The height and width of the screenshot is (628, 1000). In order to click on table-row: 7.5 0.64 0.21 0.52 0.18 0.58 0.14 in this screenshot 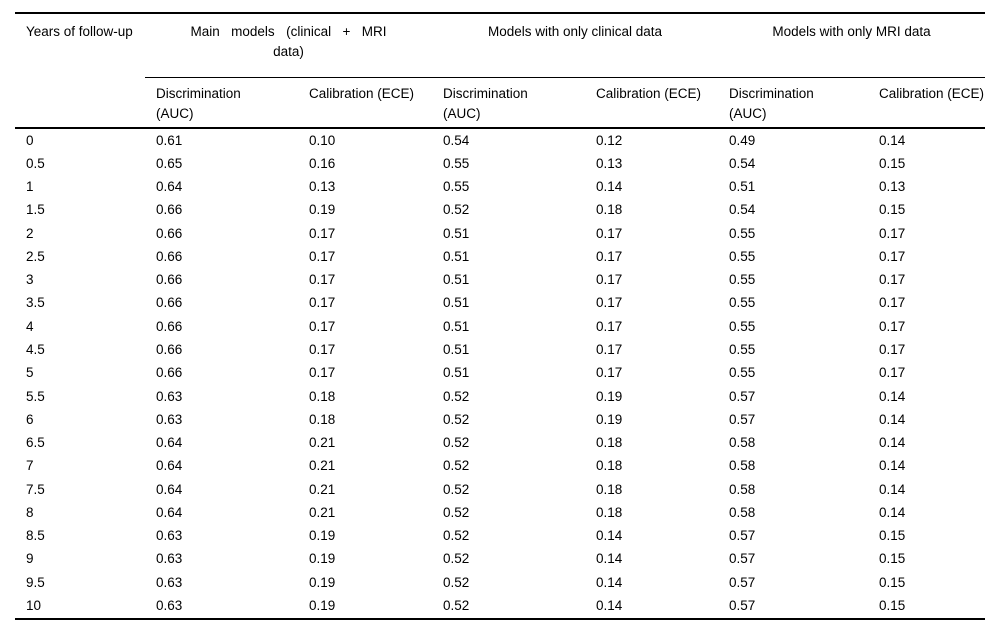, I will do `click(500, 489)`.